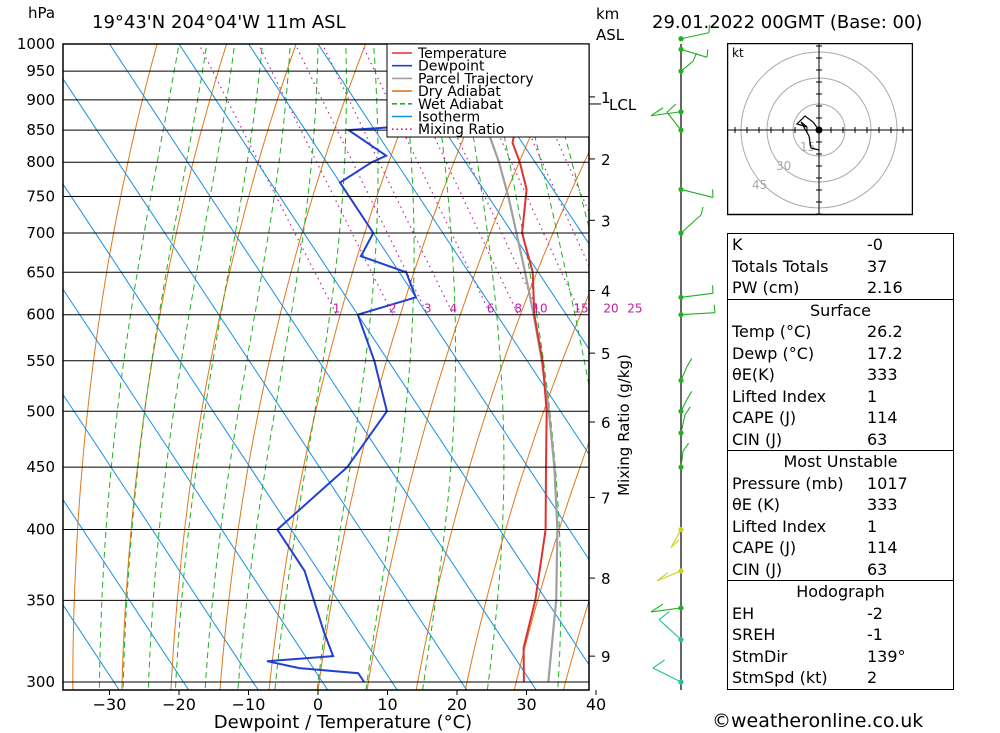 The width and height of the screenshot is (1000, 733). Describe the element at coordinates (737, 244) in the screenshot. I see `row-label: K` at that location.